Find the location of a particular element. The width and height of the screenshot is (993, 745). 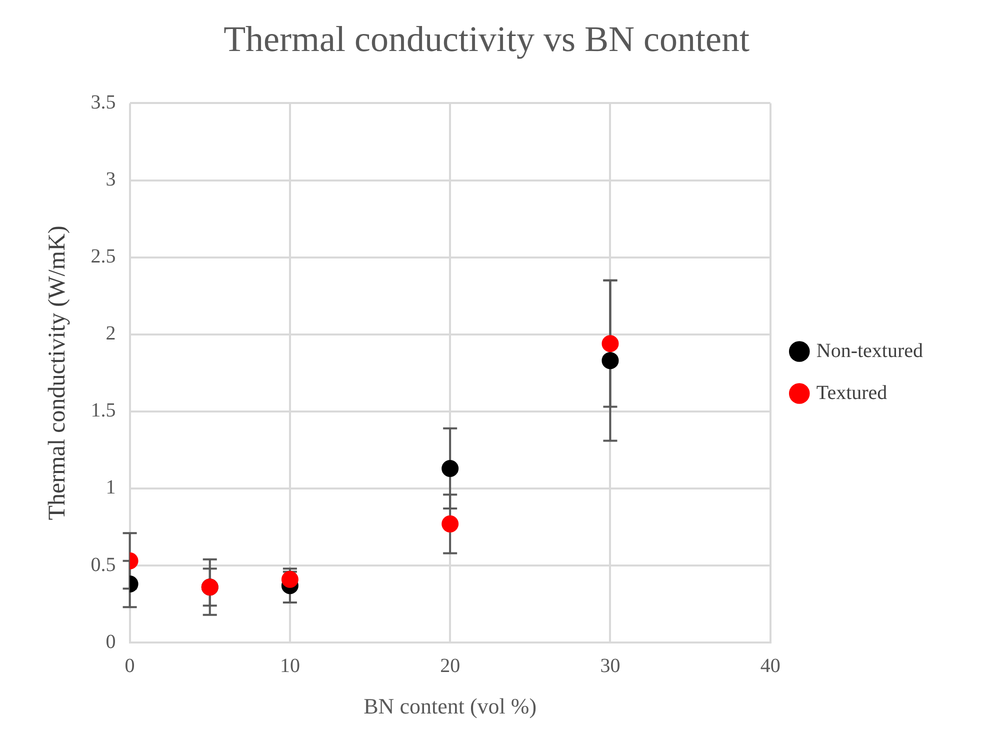

y-tick-label: 0.5 is located at coordinates (103, 565).